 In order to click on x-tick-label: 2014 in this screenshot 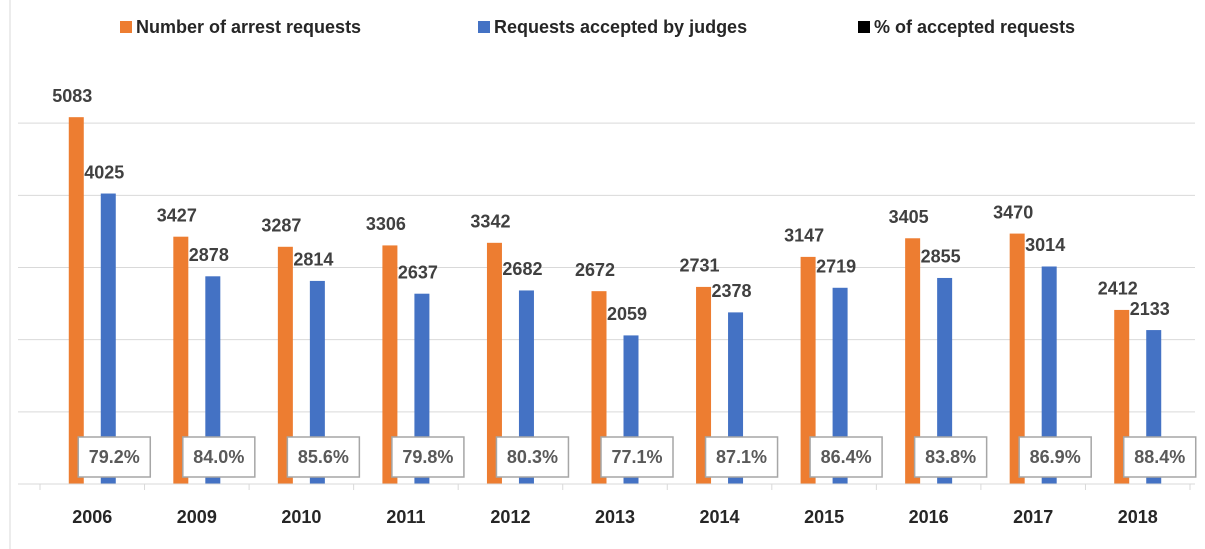, I will do `click(720, 517)`.